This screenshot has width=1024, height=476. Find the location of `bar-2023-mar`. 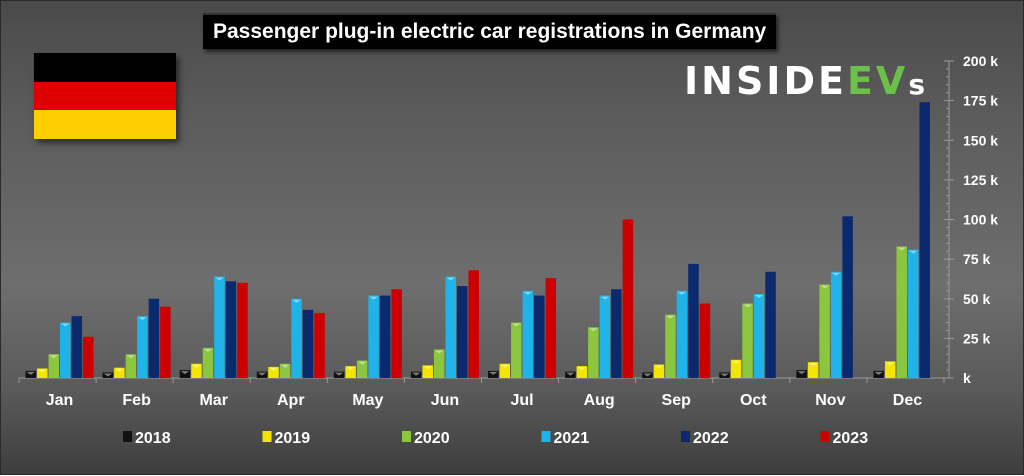

bar-2023-mar is located at coordinates (242, 330).